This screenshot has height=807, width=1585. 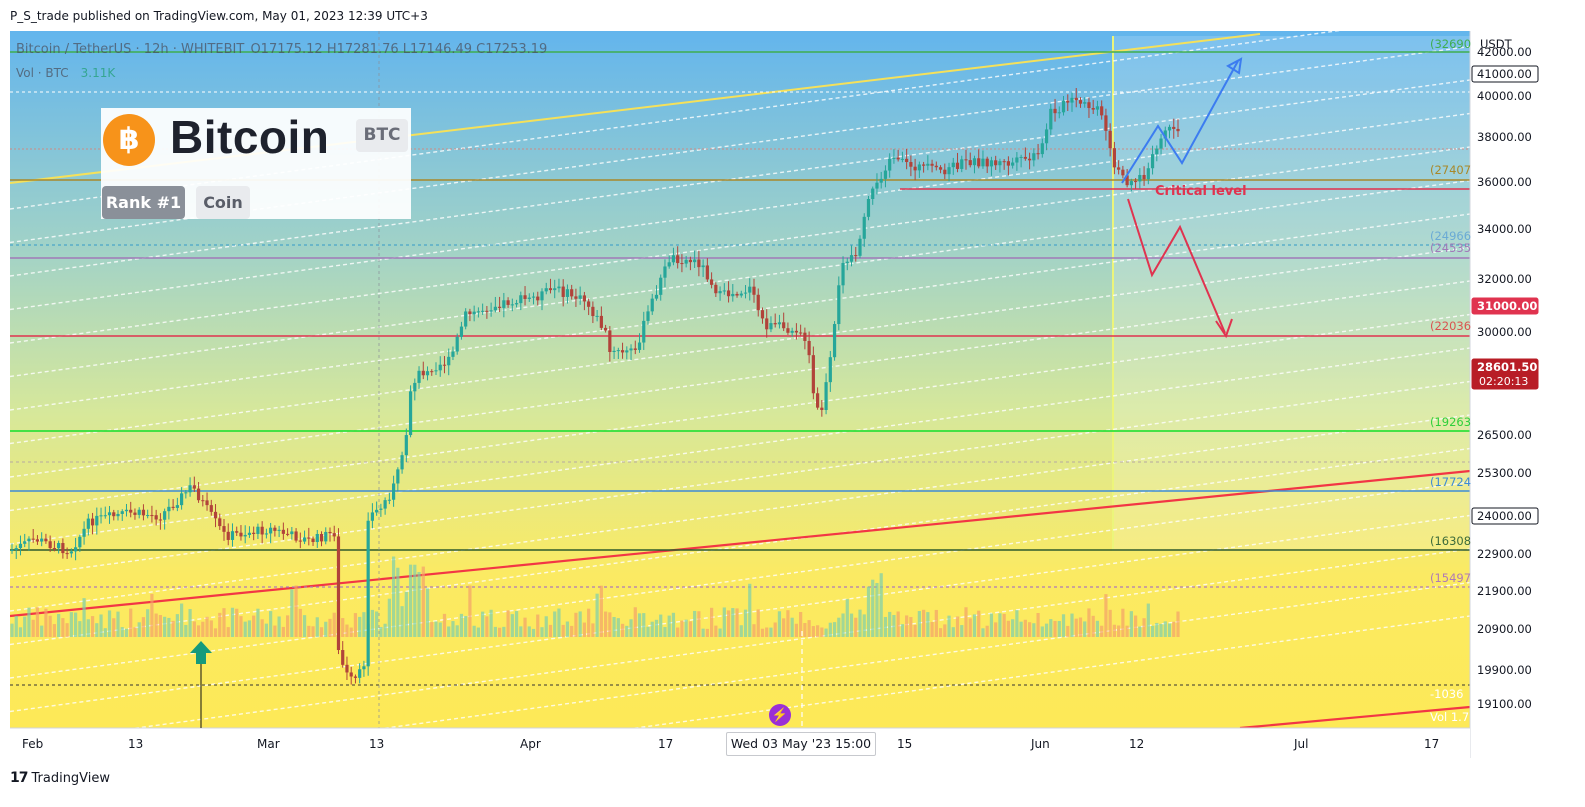 I want to click on time-tick-label: Feb, so click(x=32, y=744).